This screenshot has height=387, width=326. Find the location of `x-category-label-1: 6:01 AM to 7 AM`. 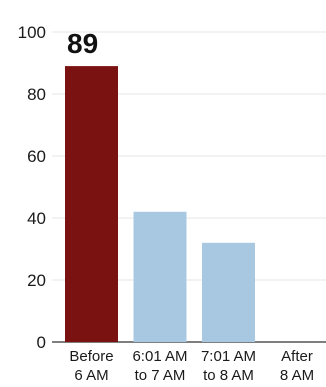

x-category-label-1: 6:01 AM to 7 AM is located at coordinates (159, 366).